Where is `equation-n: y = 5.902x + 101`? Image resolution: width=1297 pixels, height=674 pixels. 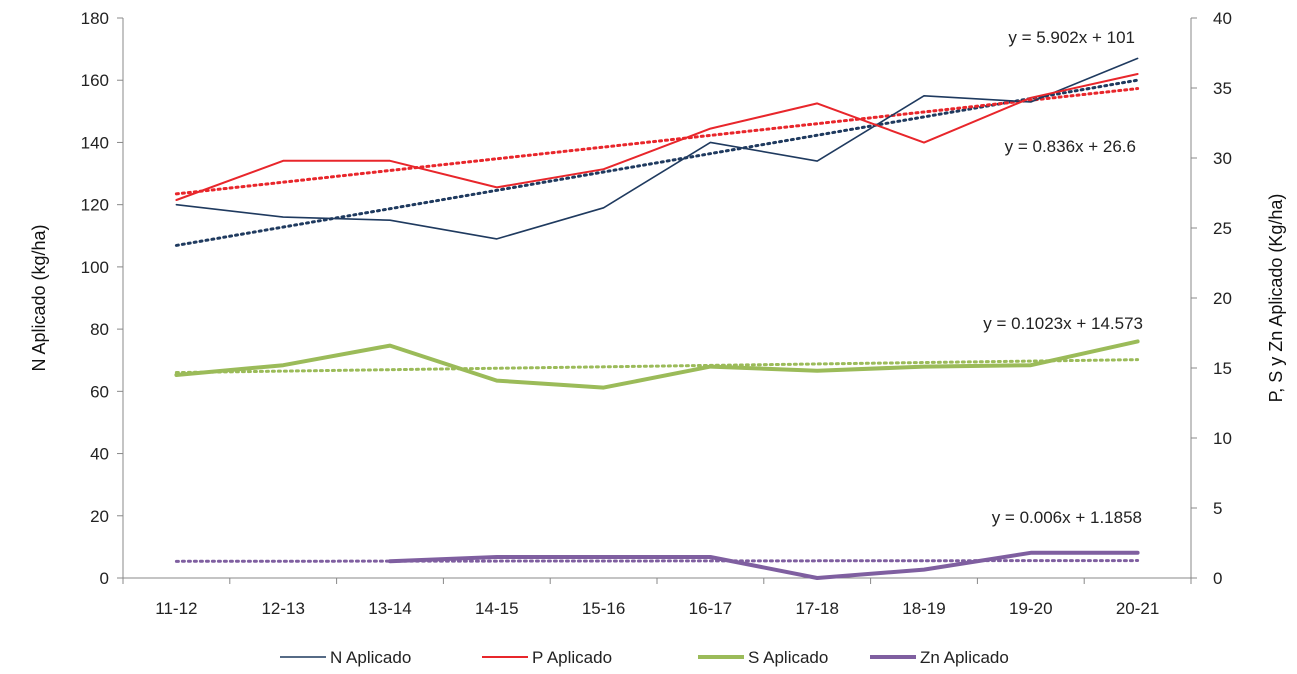 equation-n: y = 5.902x + 101 is located at coordinates (1071, 37).